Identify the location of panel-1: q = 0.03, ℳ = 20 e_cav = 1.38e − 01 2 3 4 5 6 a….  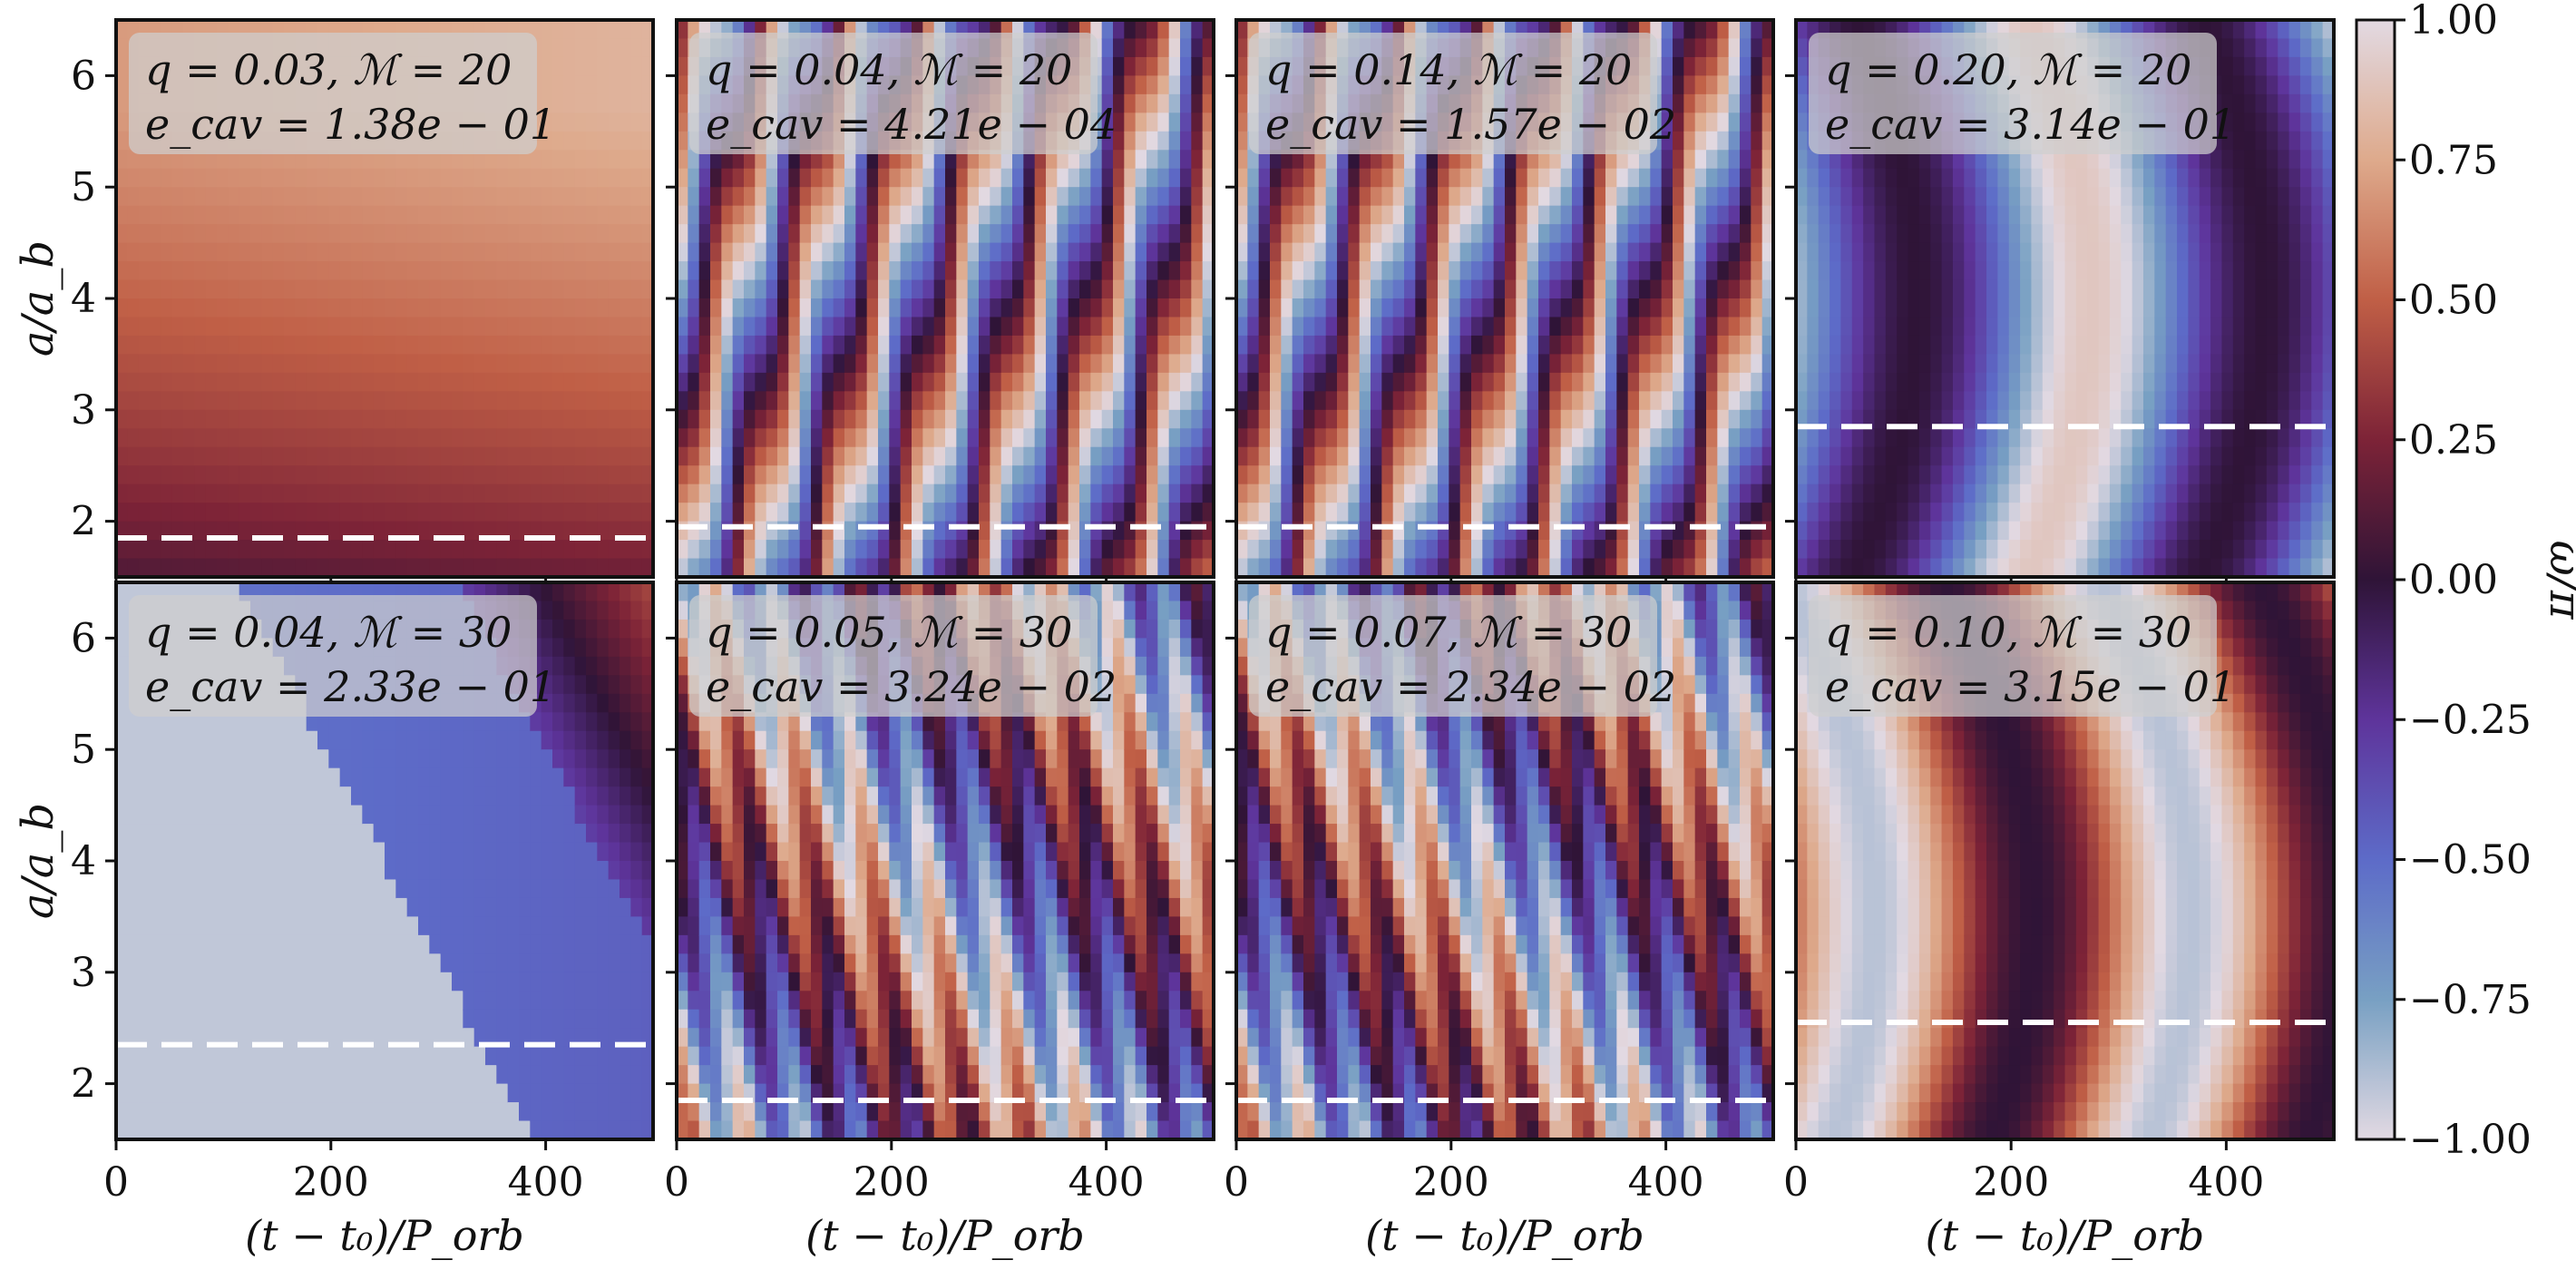
(334, 303).